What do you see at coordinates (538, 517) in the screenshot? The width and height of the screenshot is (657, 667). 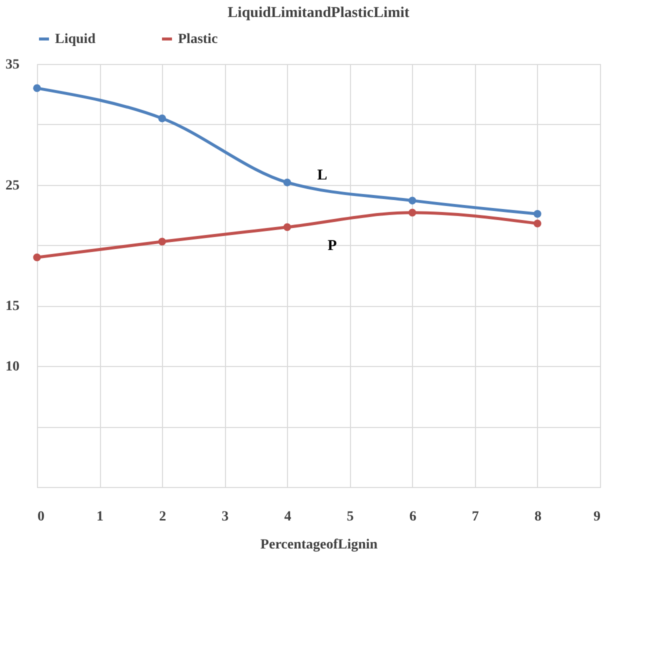 I see `x-tick-label: 8` at bounding box center [538, 517].